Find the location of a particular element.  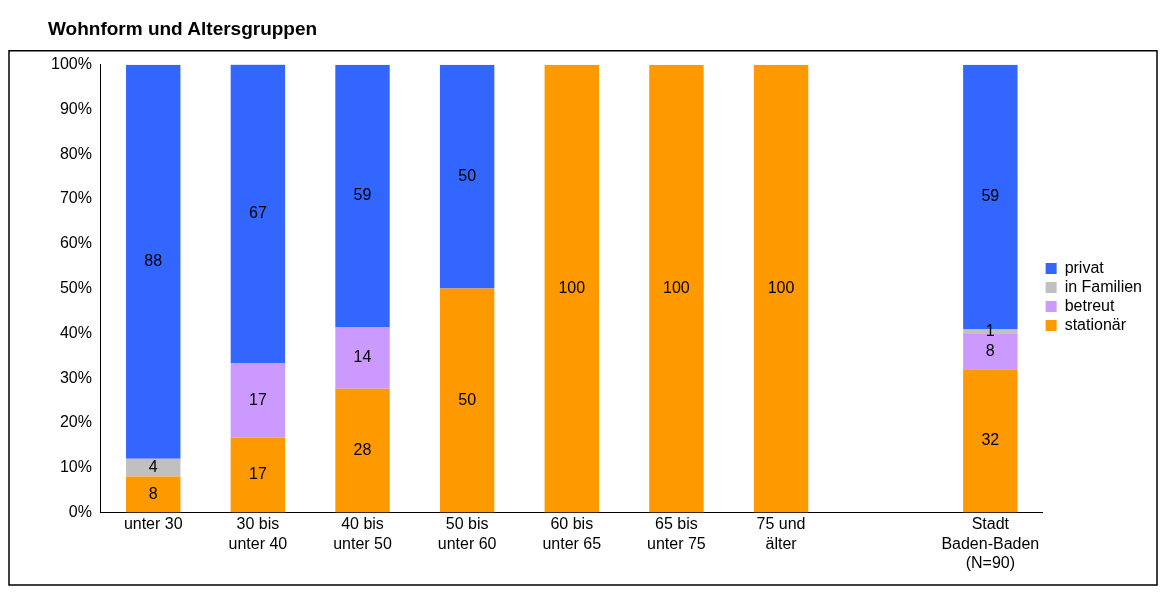

x-tick-label: 30 bis unter 40 is located at coordinates (258, 533).